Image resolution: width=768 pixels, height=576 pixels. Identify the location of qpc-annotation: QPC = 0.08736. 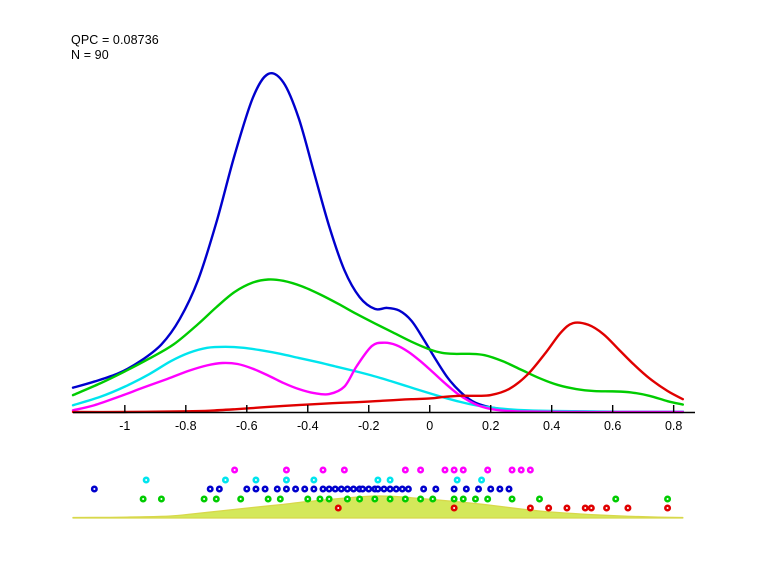
(115, 40).